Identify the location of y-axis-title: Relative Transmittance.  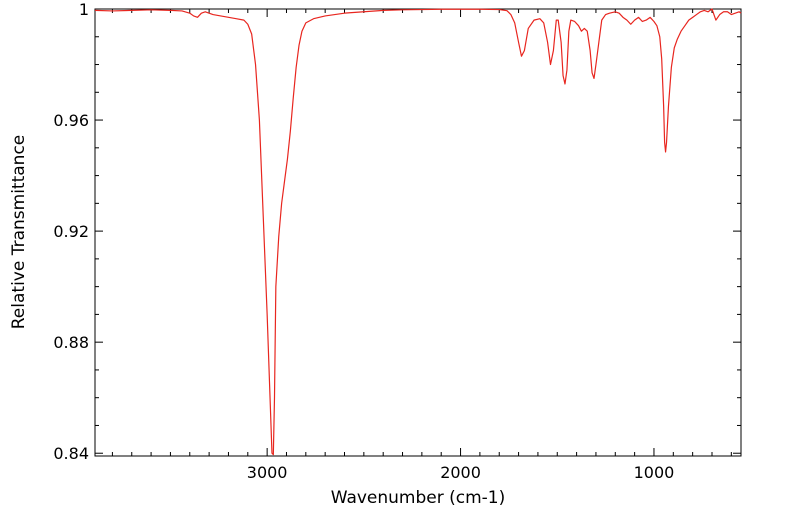
(19, 232).